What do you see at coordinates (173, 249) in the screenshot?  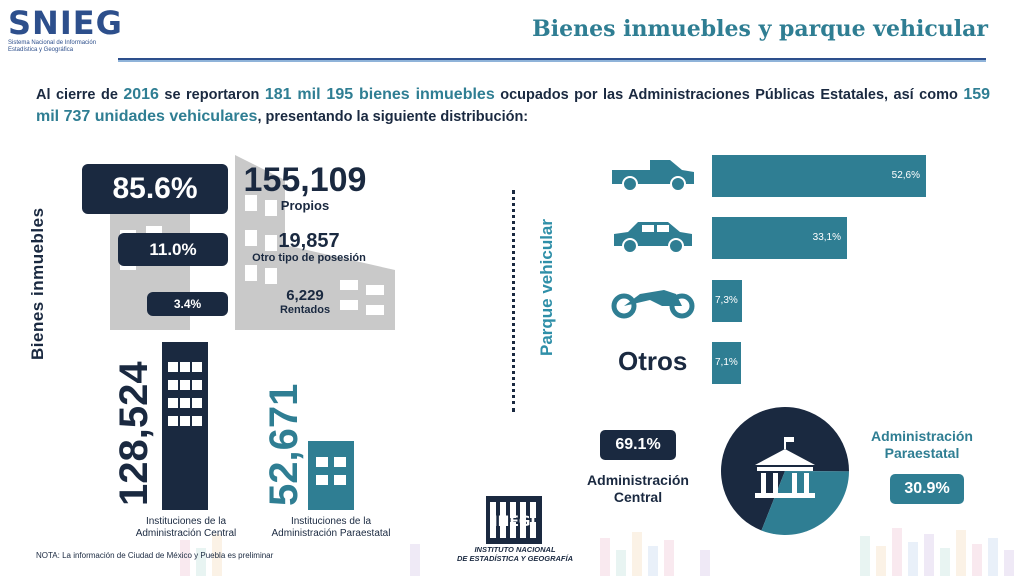 I see `pct-otro-badge: 11.0%` at bounding box center [173, 249].